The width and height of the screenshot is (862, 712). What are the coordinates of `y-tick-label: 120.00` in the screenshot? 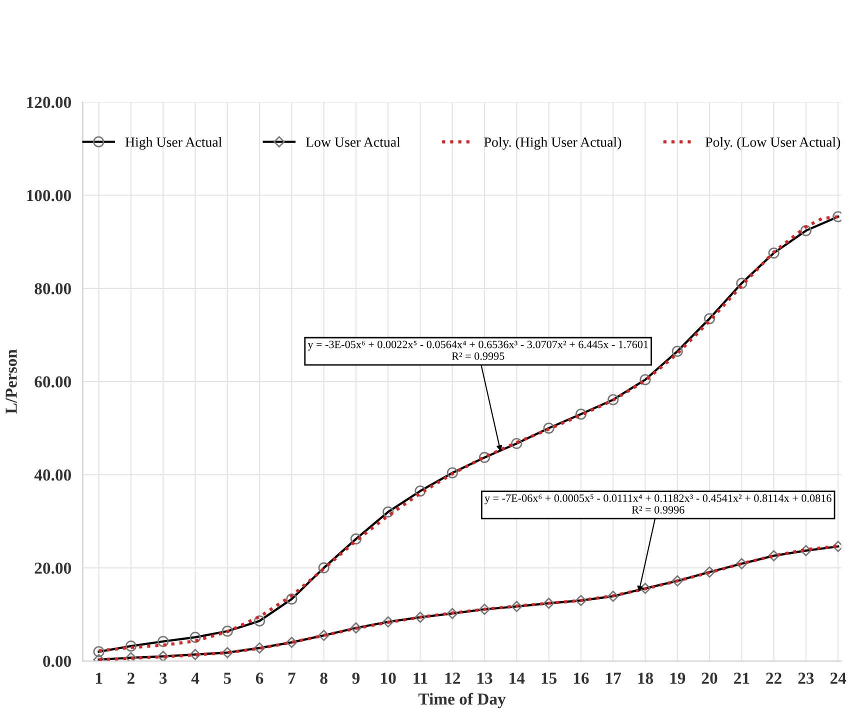 It's located at (49, 102).